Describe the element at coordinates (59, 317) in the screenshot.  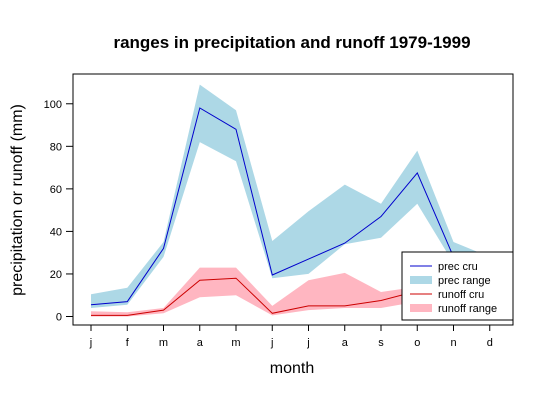
I see `y-tick-label: 0` at that location.